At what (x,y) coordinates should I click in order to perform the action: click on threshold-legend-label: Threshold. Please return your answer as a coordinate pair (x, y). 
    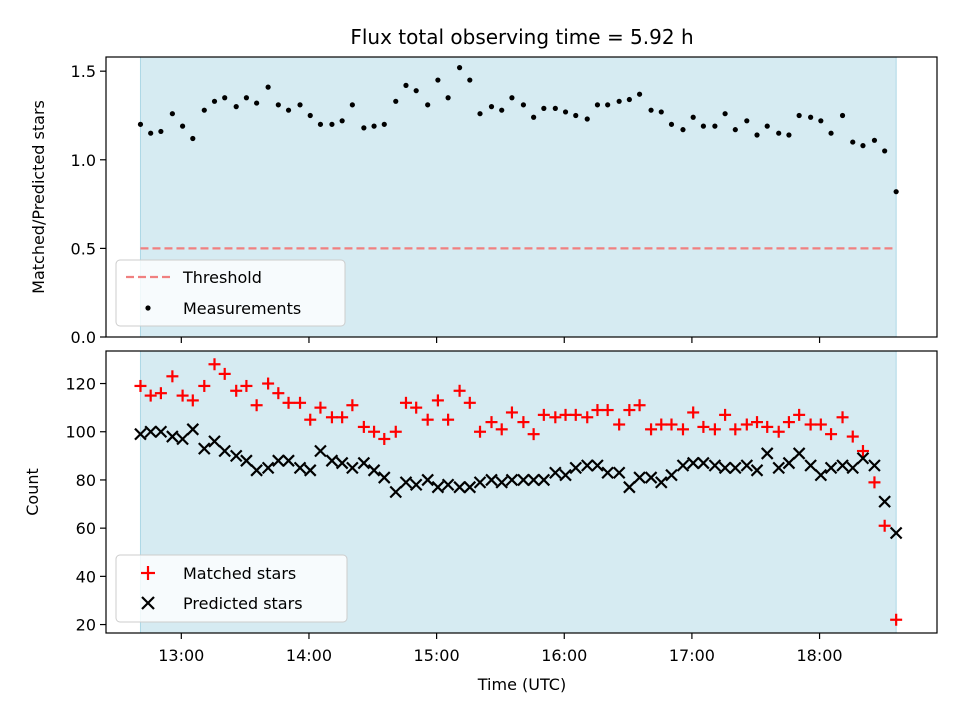
    Looking at the image, I should click on (222, 277).